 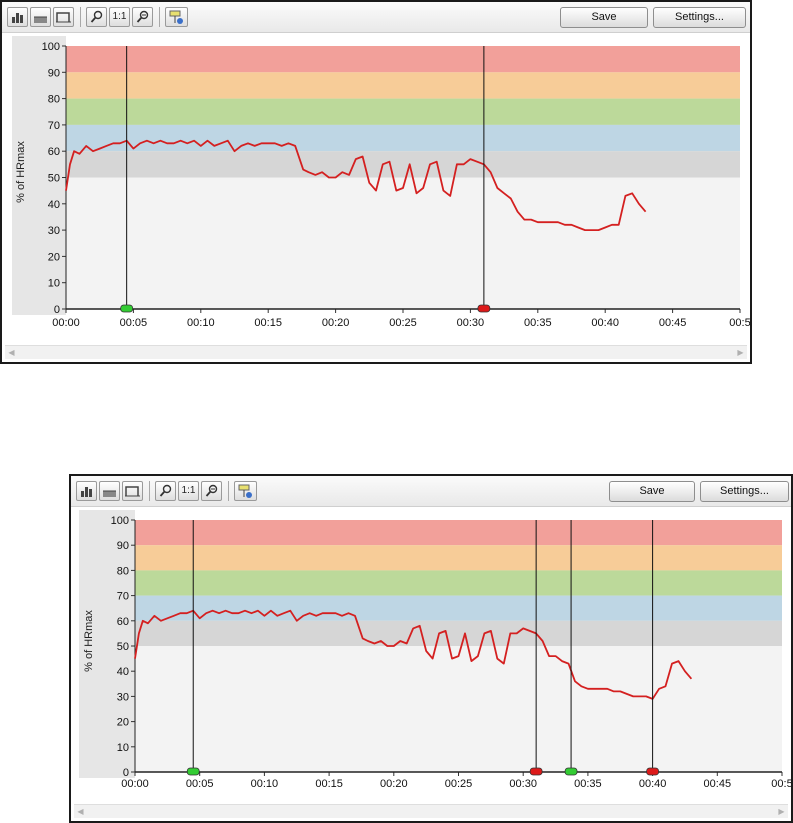 What do you see at coordinates (123, 571) in the screenshot?
I see `y-tick-label: 80` at bounding box center [123, 571].